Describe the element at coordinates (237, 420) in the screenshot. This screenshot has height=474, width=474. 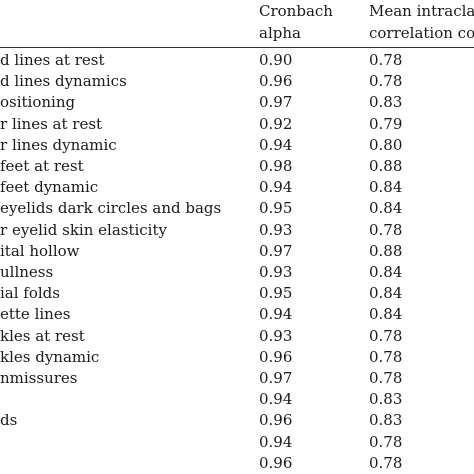
I see `table-row: ds 0.96 0.83` at that location.